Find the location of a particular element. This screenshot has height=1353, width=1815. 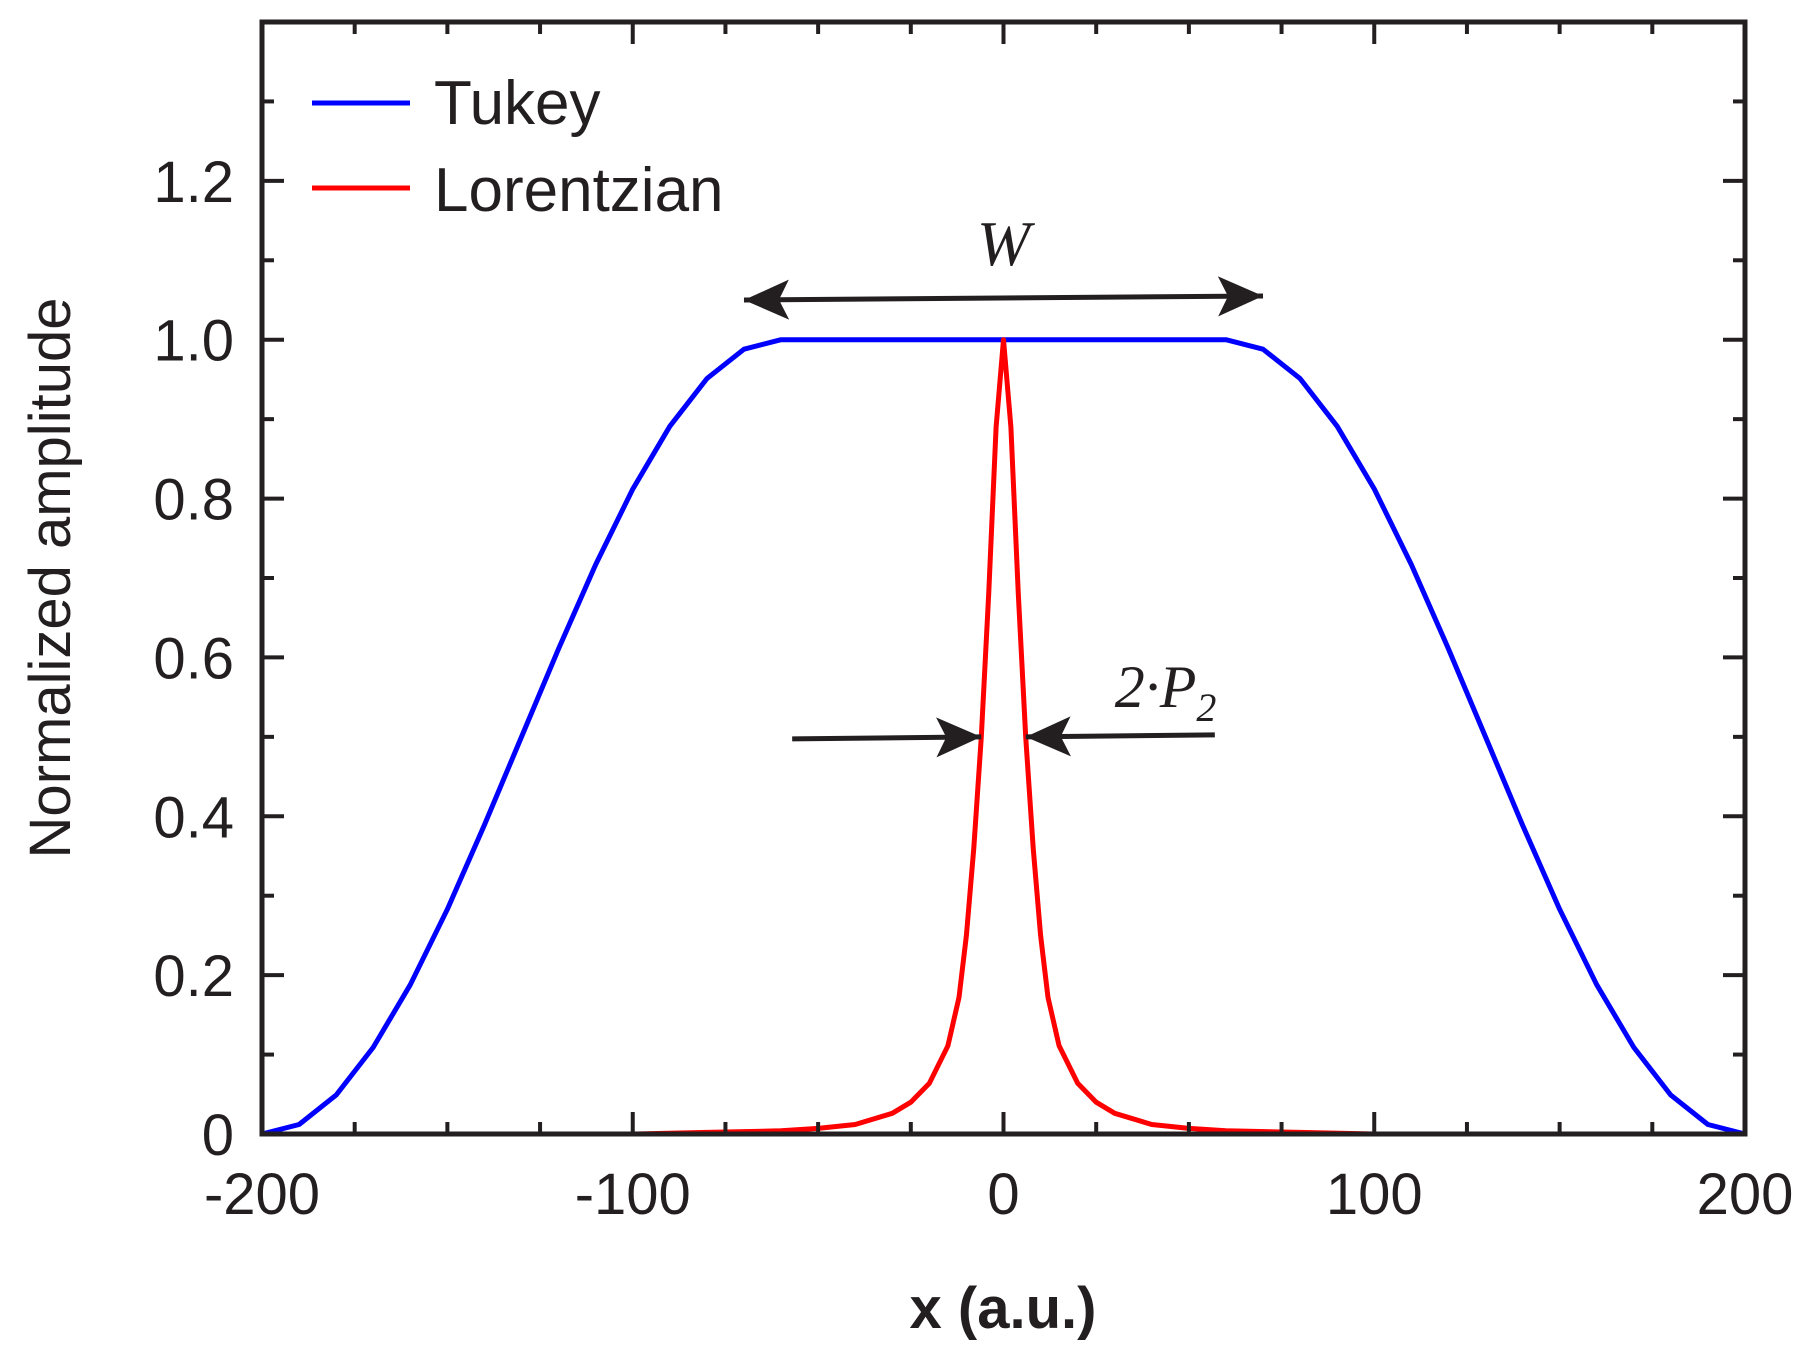

legend: Tukey Lorentzian is located at coordinates (518, 147).